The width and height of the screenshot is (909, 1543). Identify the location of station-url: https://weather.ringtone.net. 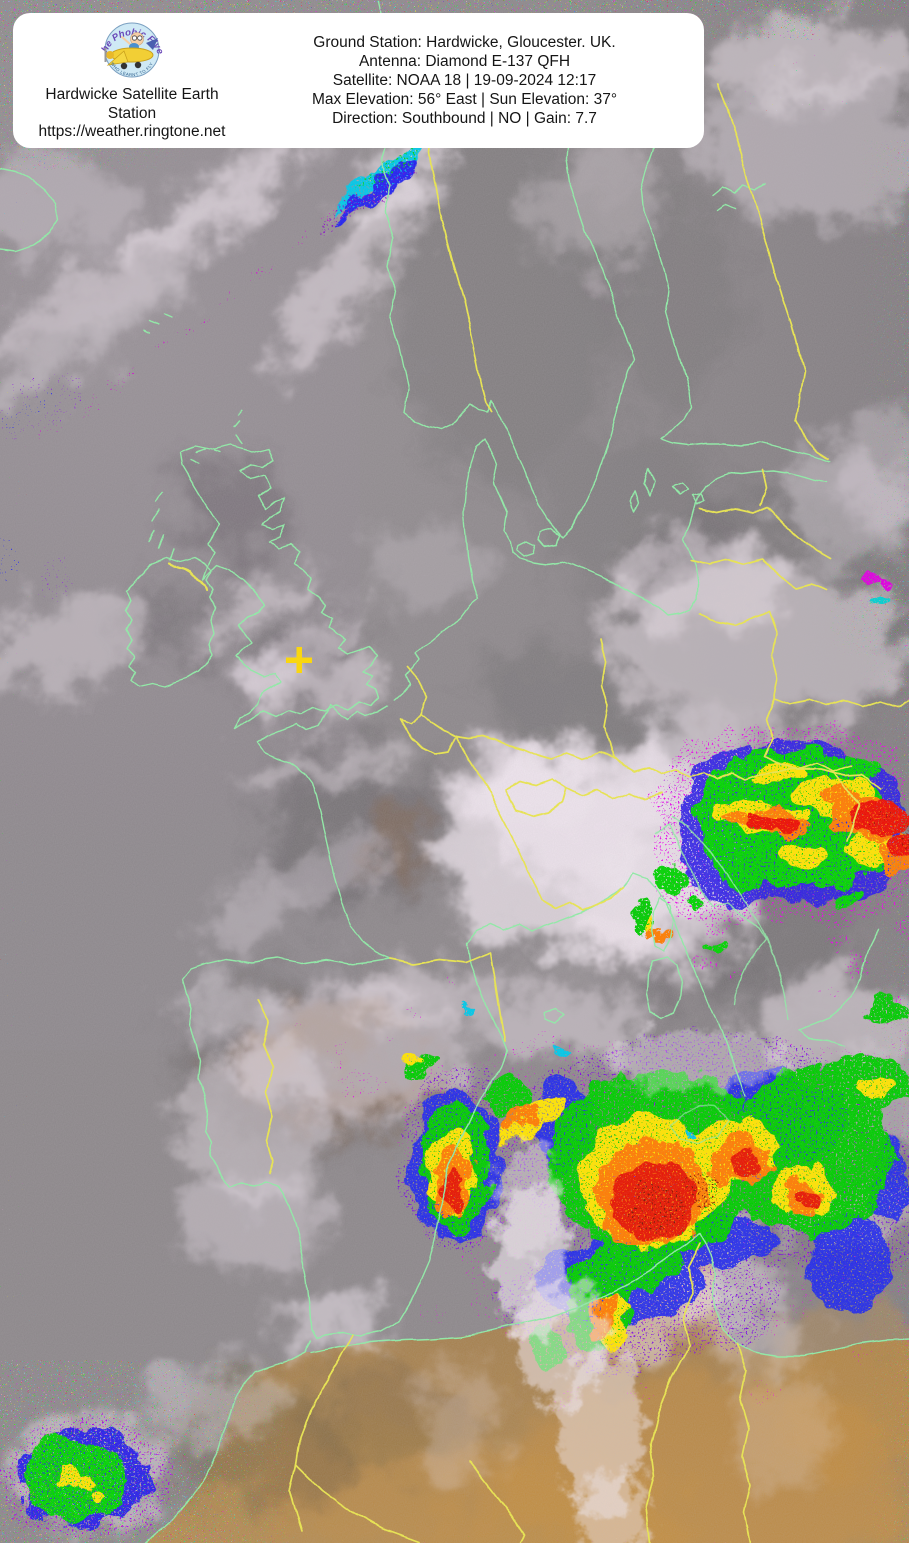
(132, 131).